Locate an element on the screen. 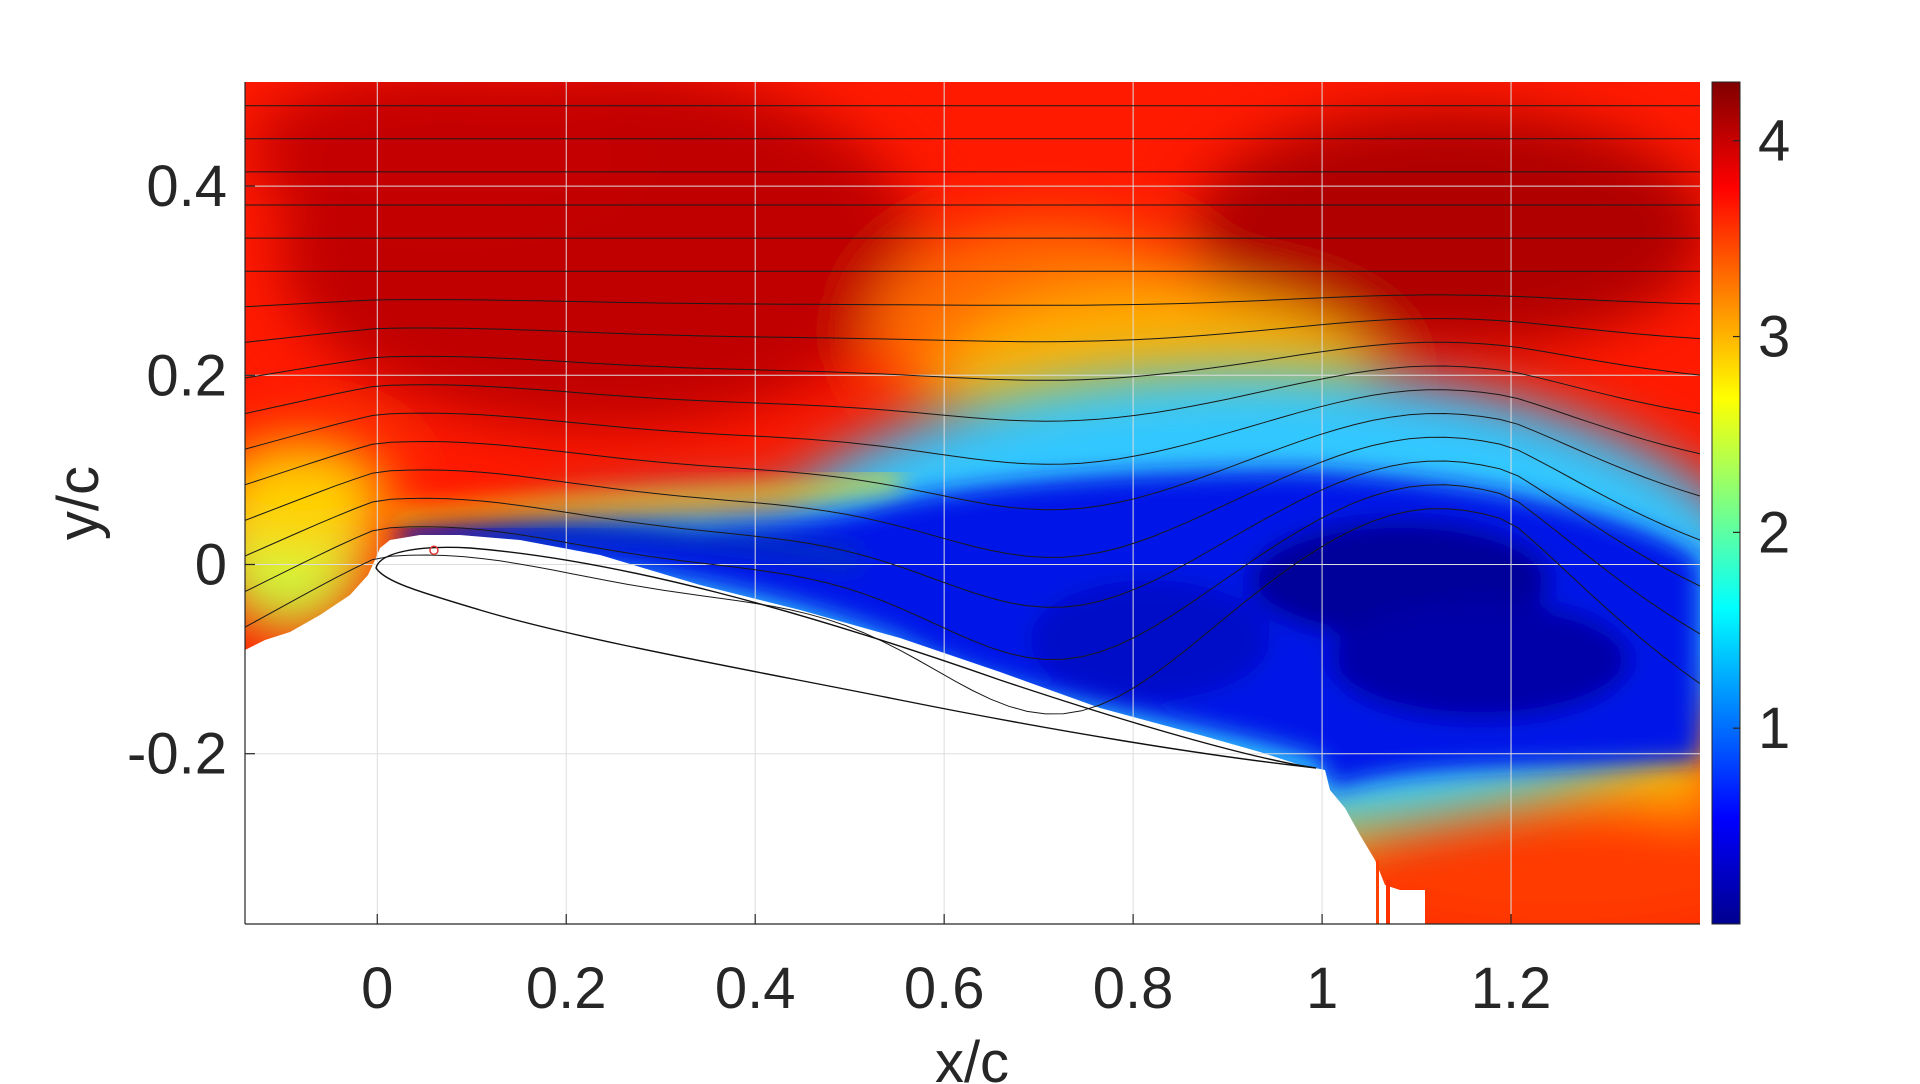 The width and height of the screenshot is (1920, 1084). y-axis-label: y/c is located at coordinates (78, 503).